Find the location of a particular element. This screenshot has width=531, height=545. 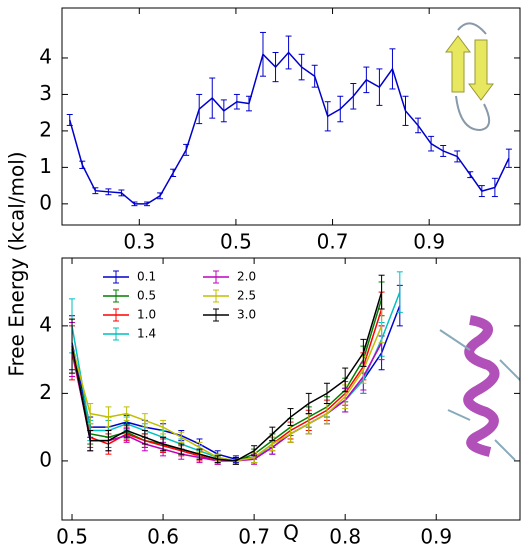

side-chains is located at coordinates (480, 395).